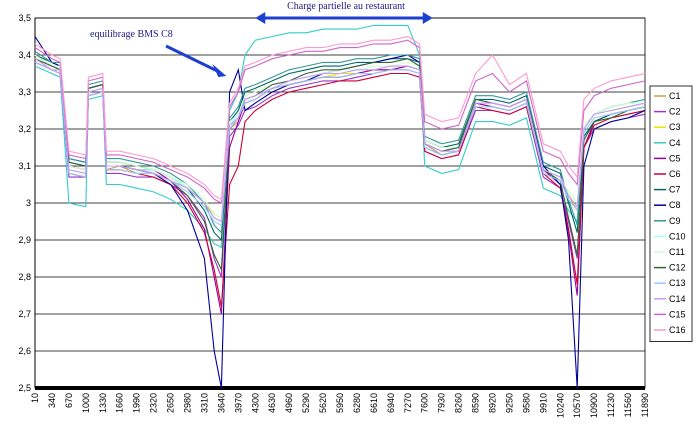  What do you see at coordinates (346, 6) in the screenshot?
I see `annotation-charge-partielle: Charge partielle au restaurant` at bounding box center [346, 6].